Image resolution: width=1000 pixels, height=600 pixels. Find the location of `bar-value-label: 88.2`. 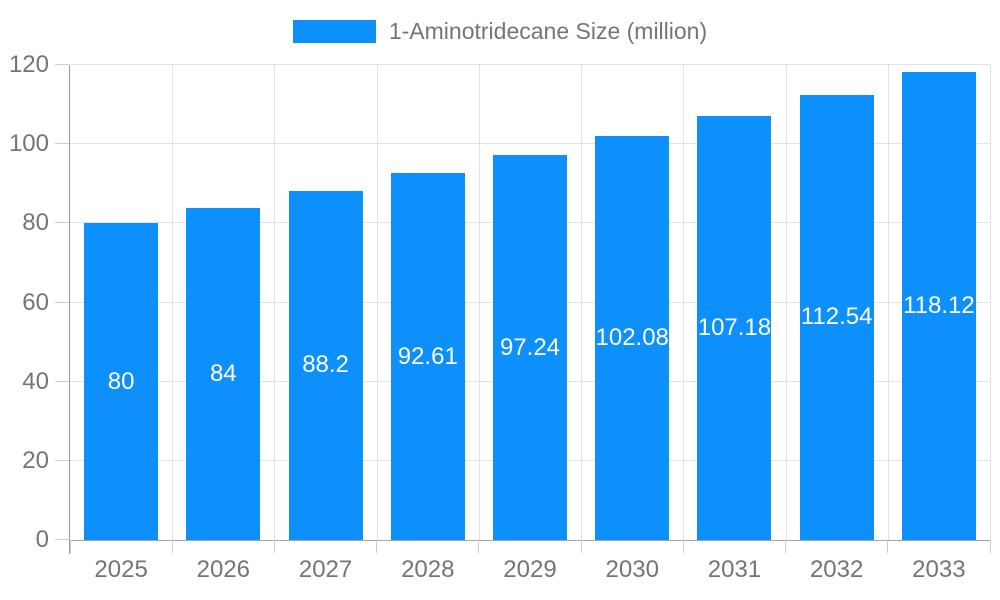

bar-value-label: 88.2 is located at coordinates (325, 365).